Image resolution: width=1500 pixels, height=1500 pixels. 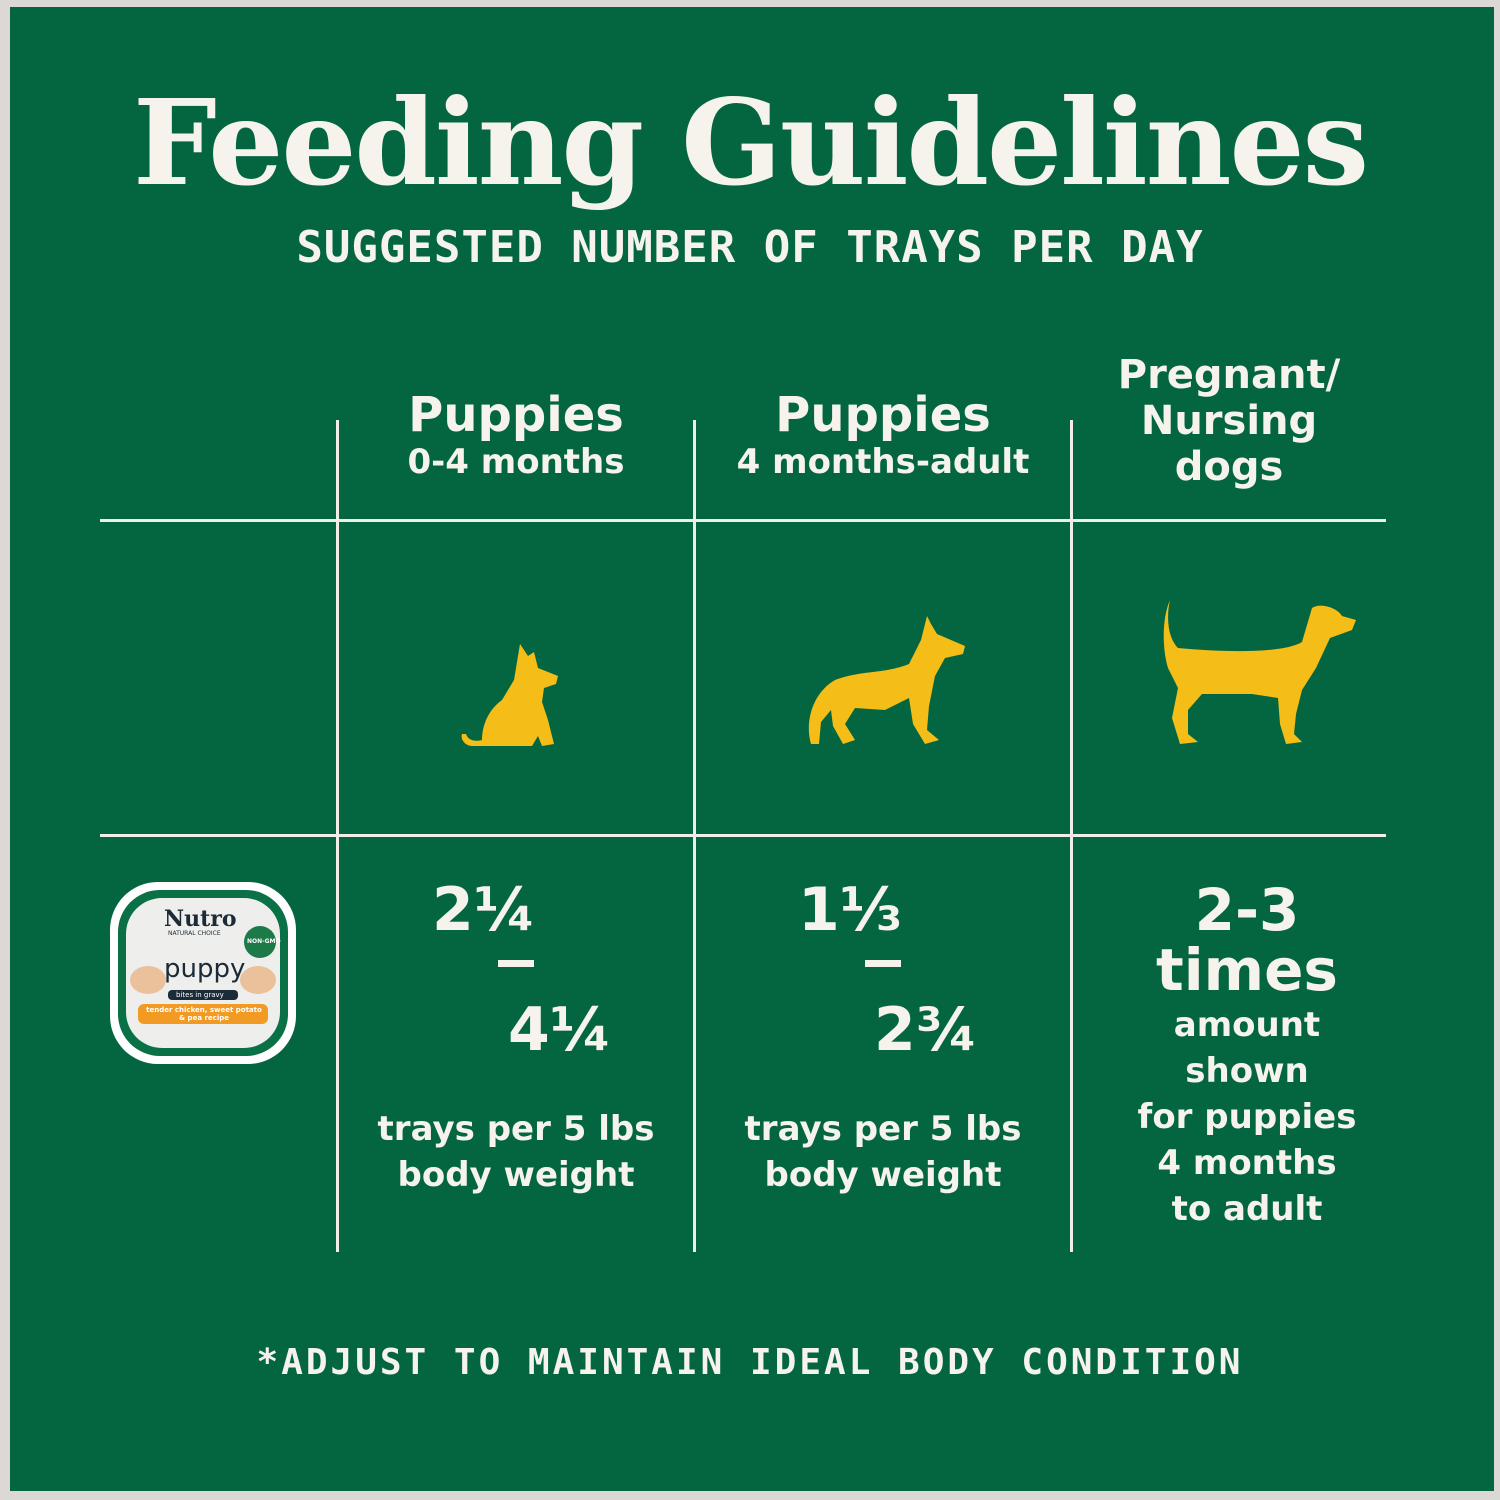 What do you see at coordinates (886, 680) in the screenshot?
I see `young-dog-icon` at bounding box center [886, 680].